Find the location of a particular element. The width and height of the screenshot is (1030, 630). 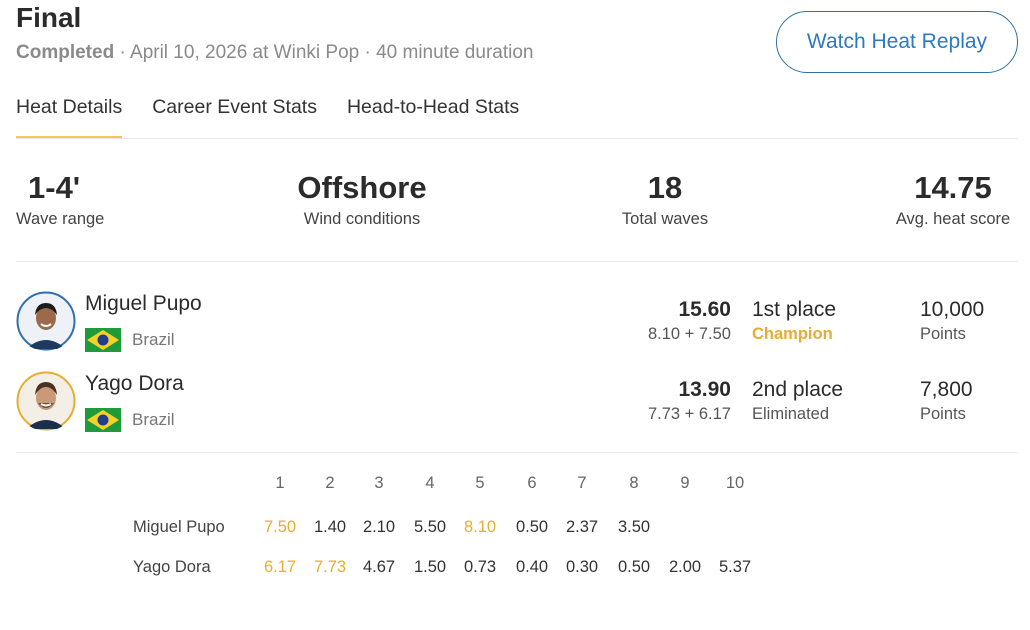

page-title: Final is located at coordinates (49, 17).